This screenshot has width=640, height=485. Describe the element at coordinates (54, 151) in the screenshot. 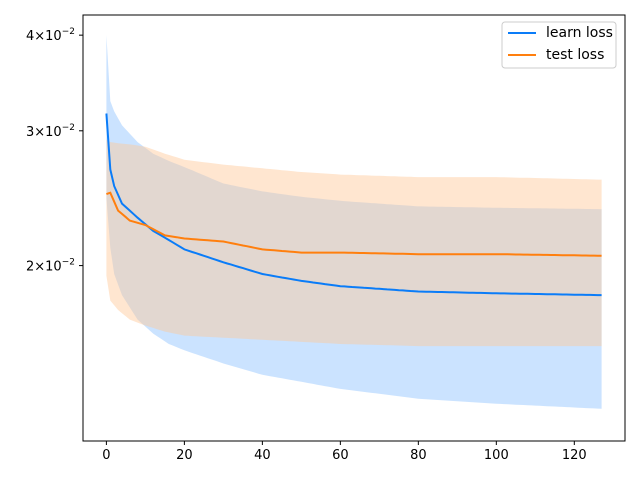

I see `y-axis: 2×10⁻² 3×10⁻² 4×10⁻²` at that location.